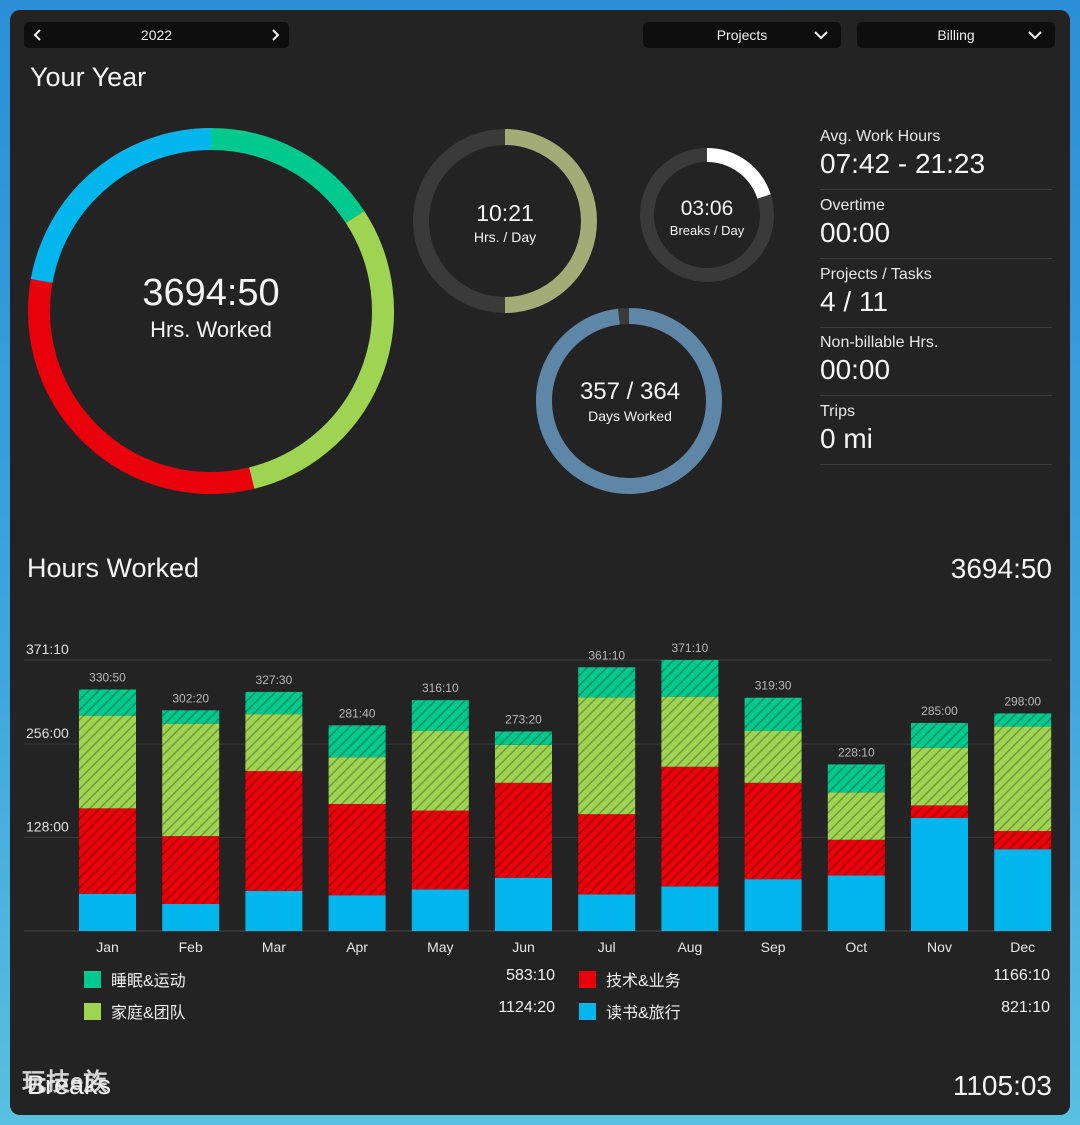  What do you see at coordinates (630, 1011) in the screenshot?
I see `legend-item-reading-travel: 读书&旅行` at bounding box center [630, 1011].